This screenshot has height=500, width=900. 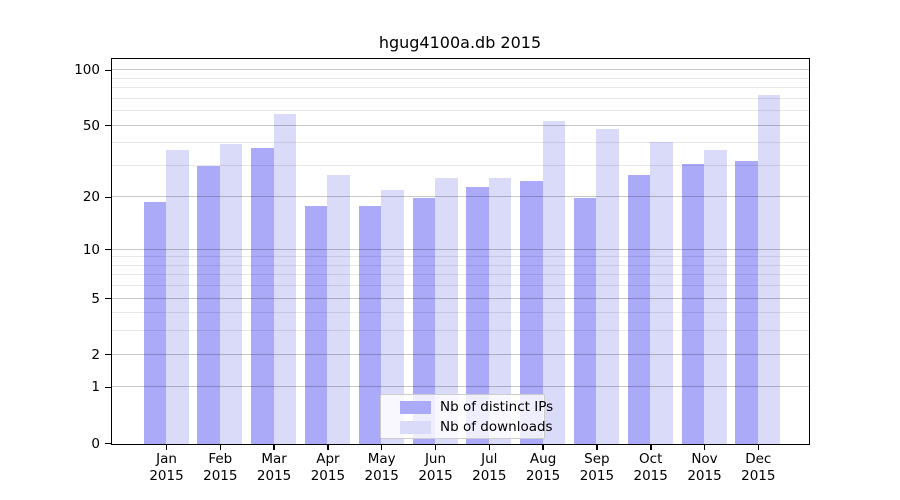 I want to click on x-tick-label: Aug 2015, so click(x=543, y=467).